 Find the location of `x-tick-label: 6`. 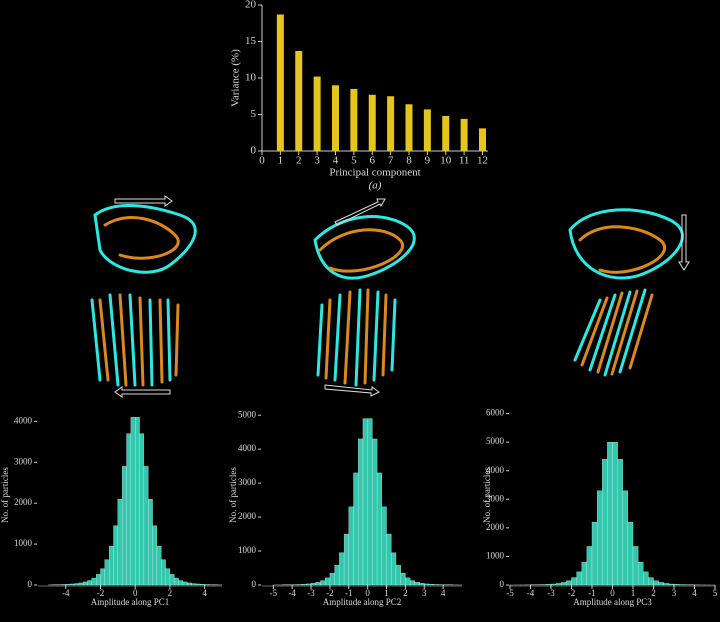

x-tick-label: 6 is located at coordinates (372, 161).